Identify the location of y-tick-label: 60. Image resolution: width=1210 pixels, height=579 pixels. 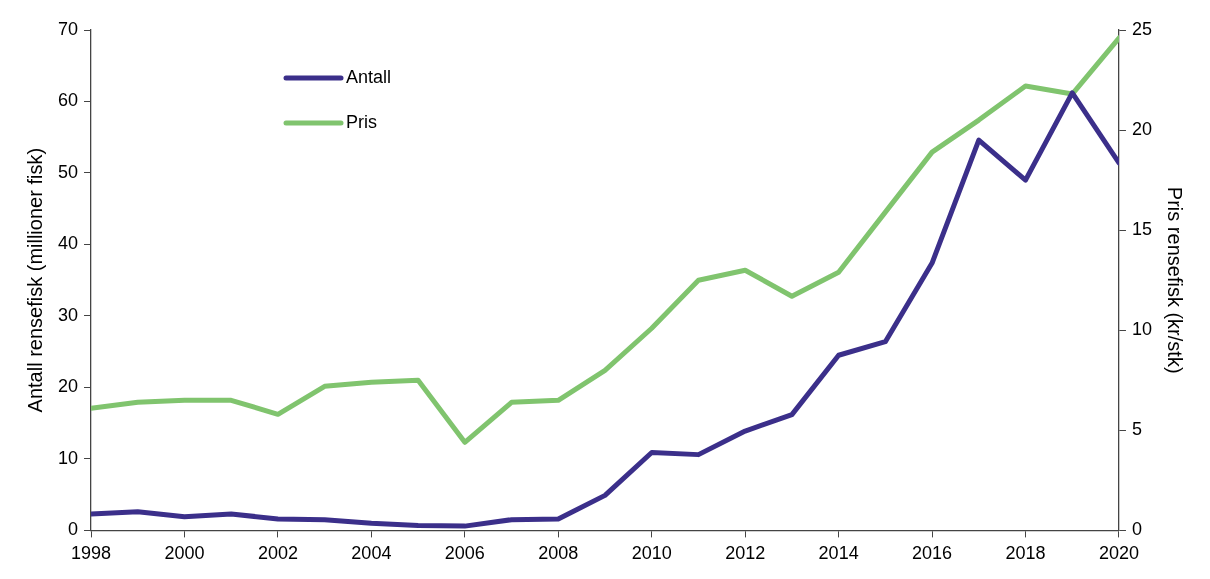
(68, 100).